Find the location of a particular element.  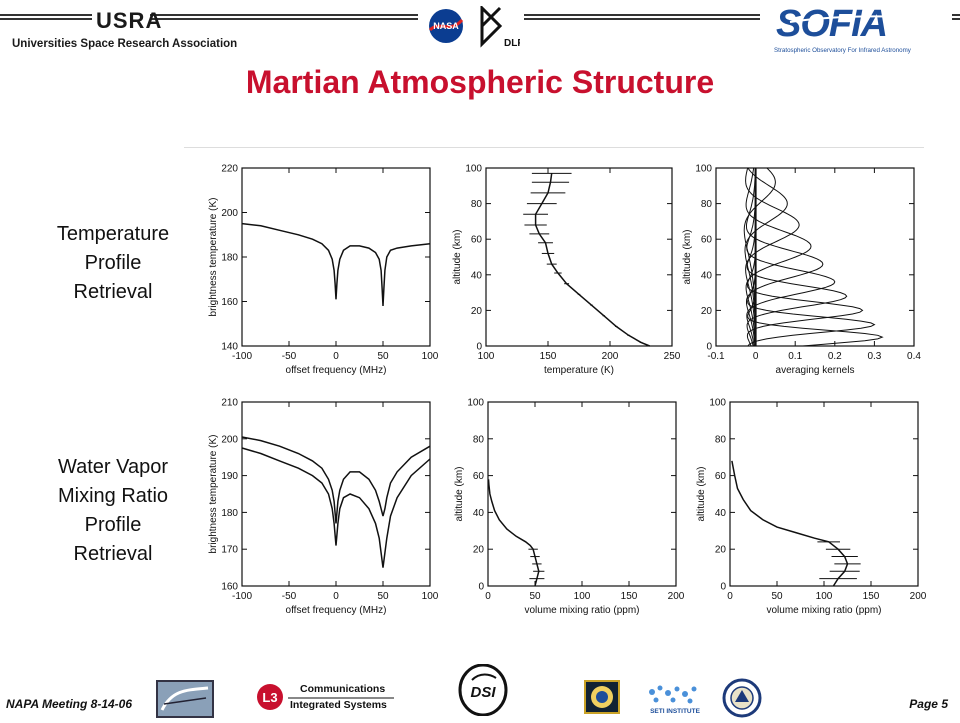

svg-text: NASA is located at coordinates (446, 26).